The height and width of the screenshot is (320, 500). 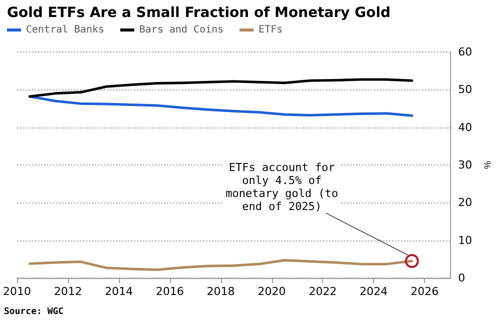 What do you see at coordinates (424, 291) in the screenshot?
I see `x-tick-label: 2026` at bounding box center [424, 291].